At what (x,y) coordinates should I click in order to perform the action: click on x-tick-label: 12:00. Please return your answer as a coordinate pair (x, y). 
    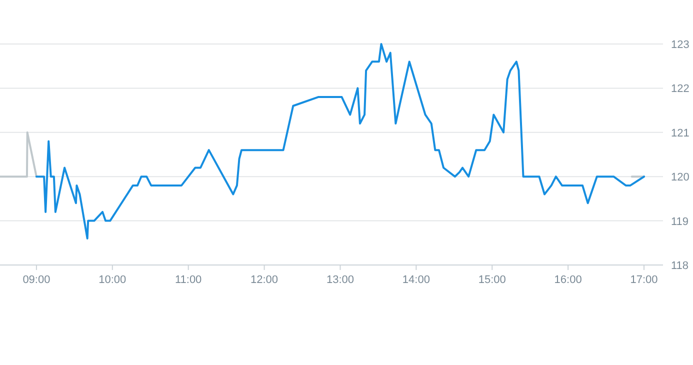
    Looking at the image, I should click on (264, 280).